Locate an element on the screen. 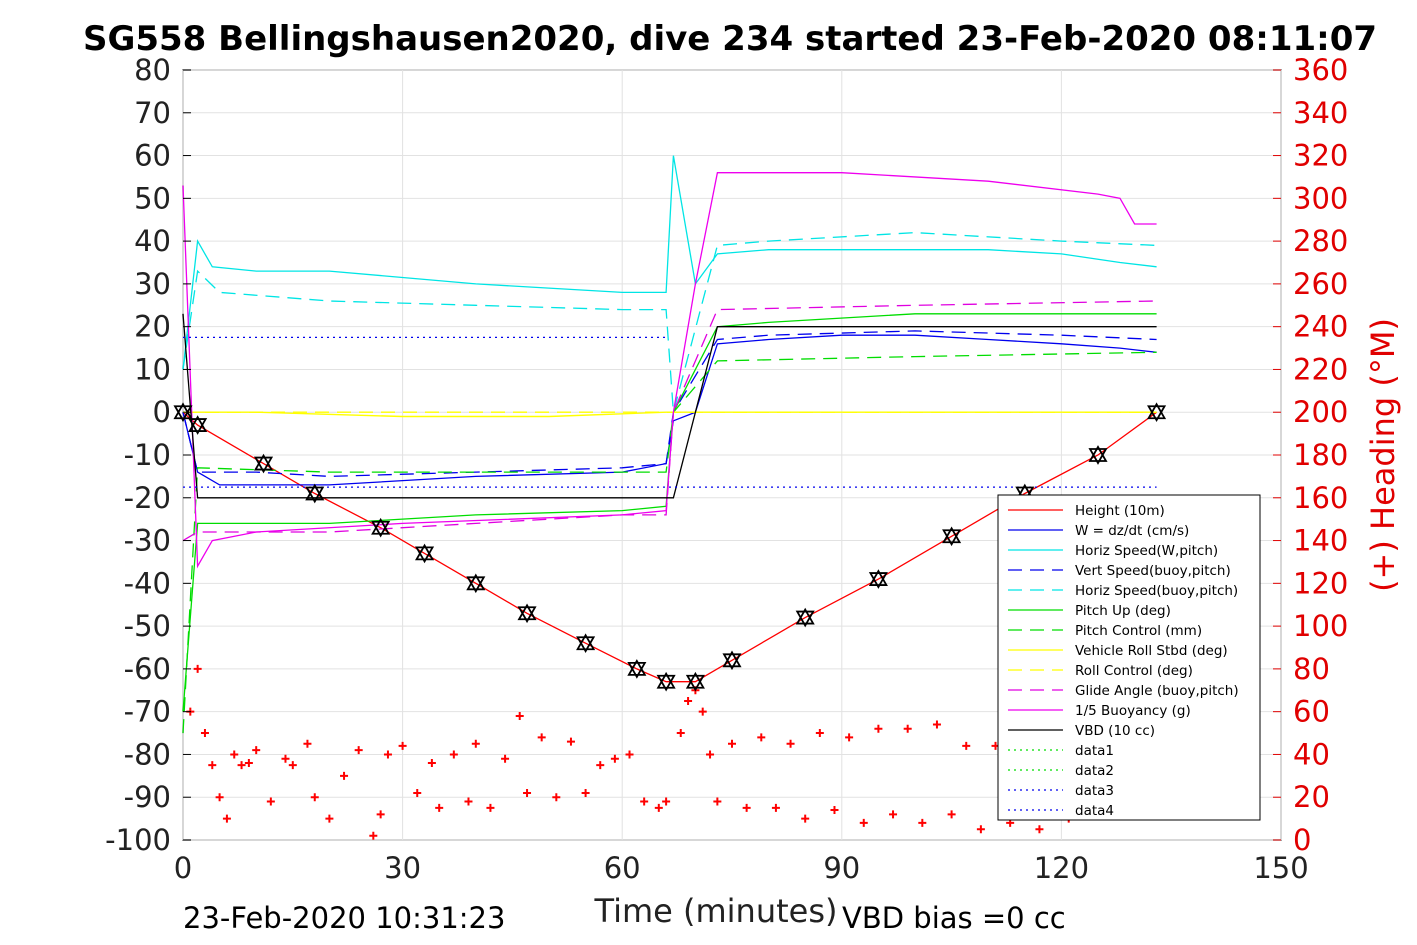  y-tick-left-label: 30 is located at coordinates (152, 284).